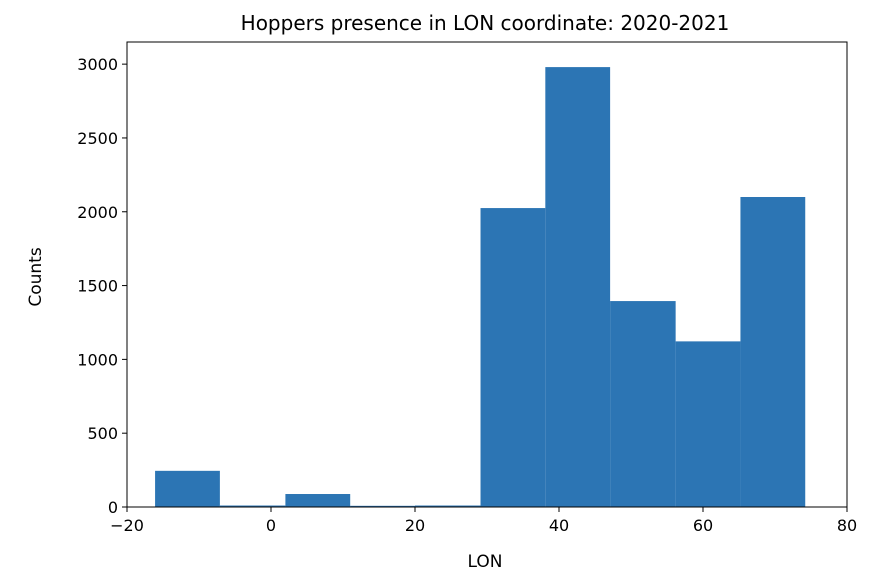  What do you see at coordinates (36, 276) in the screenshot?
I see `y-axis-label: Counts` at bounding box center [36, 276].